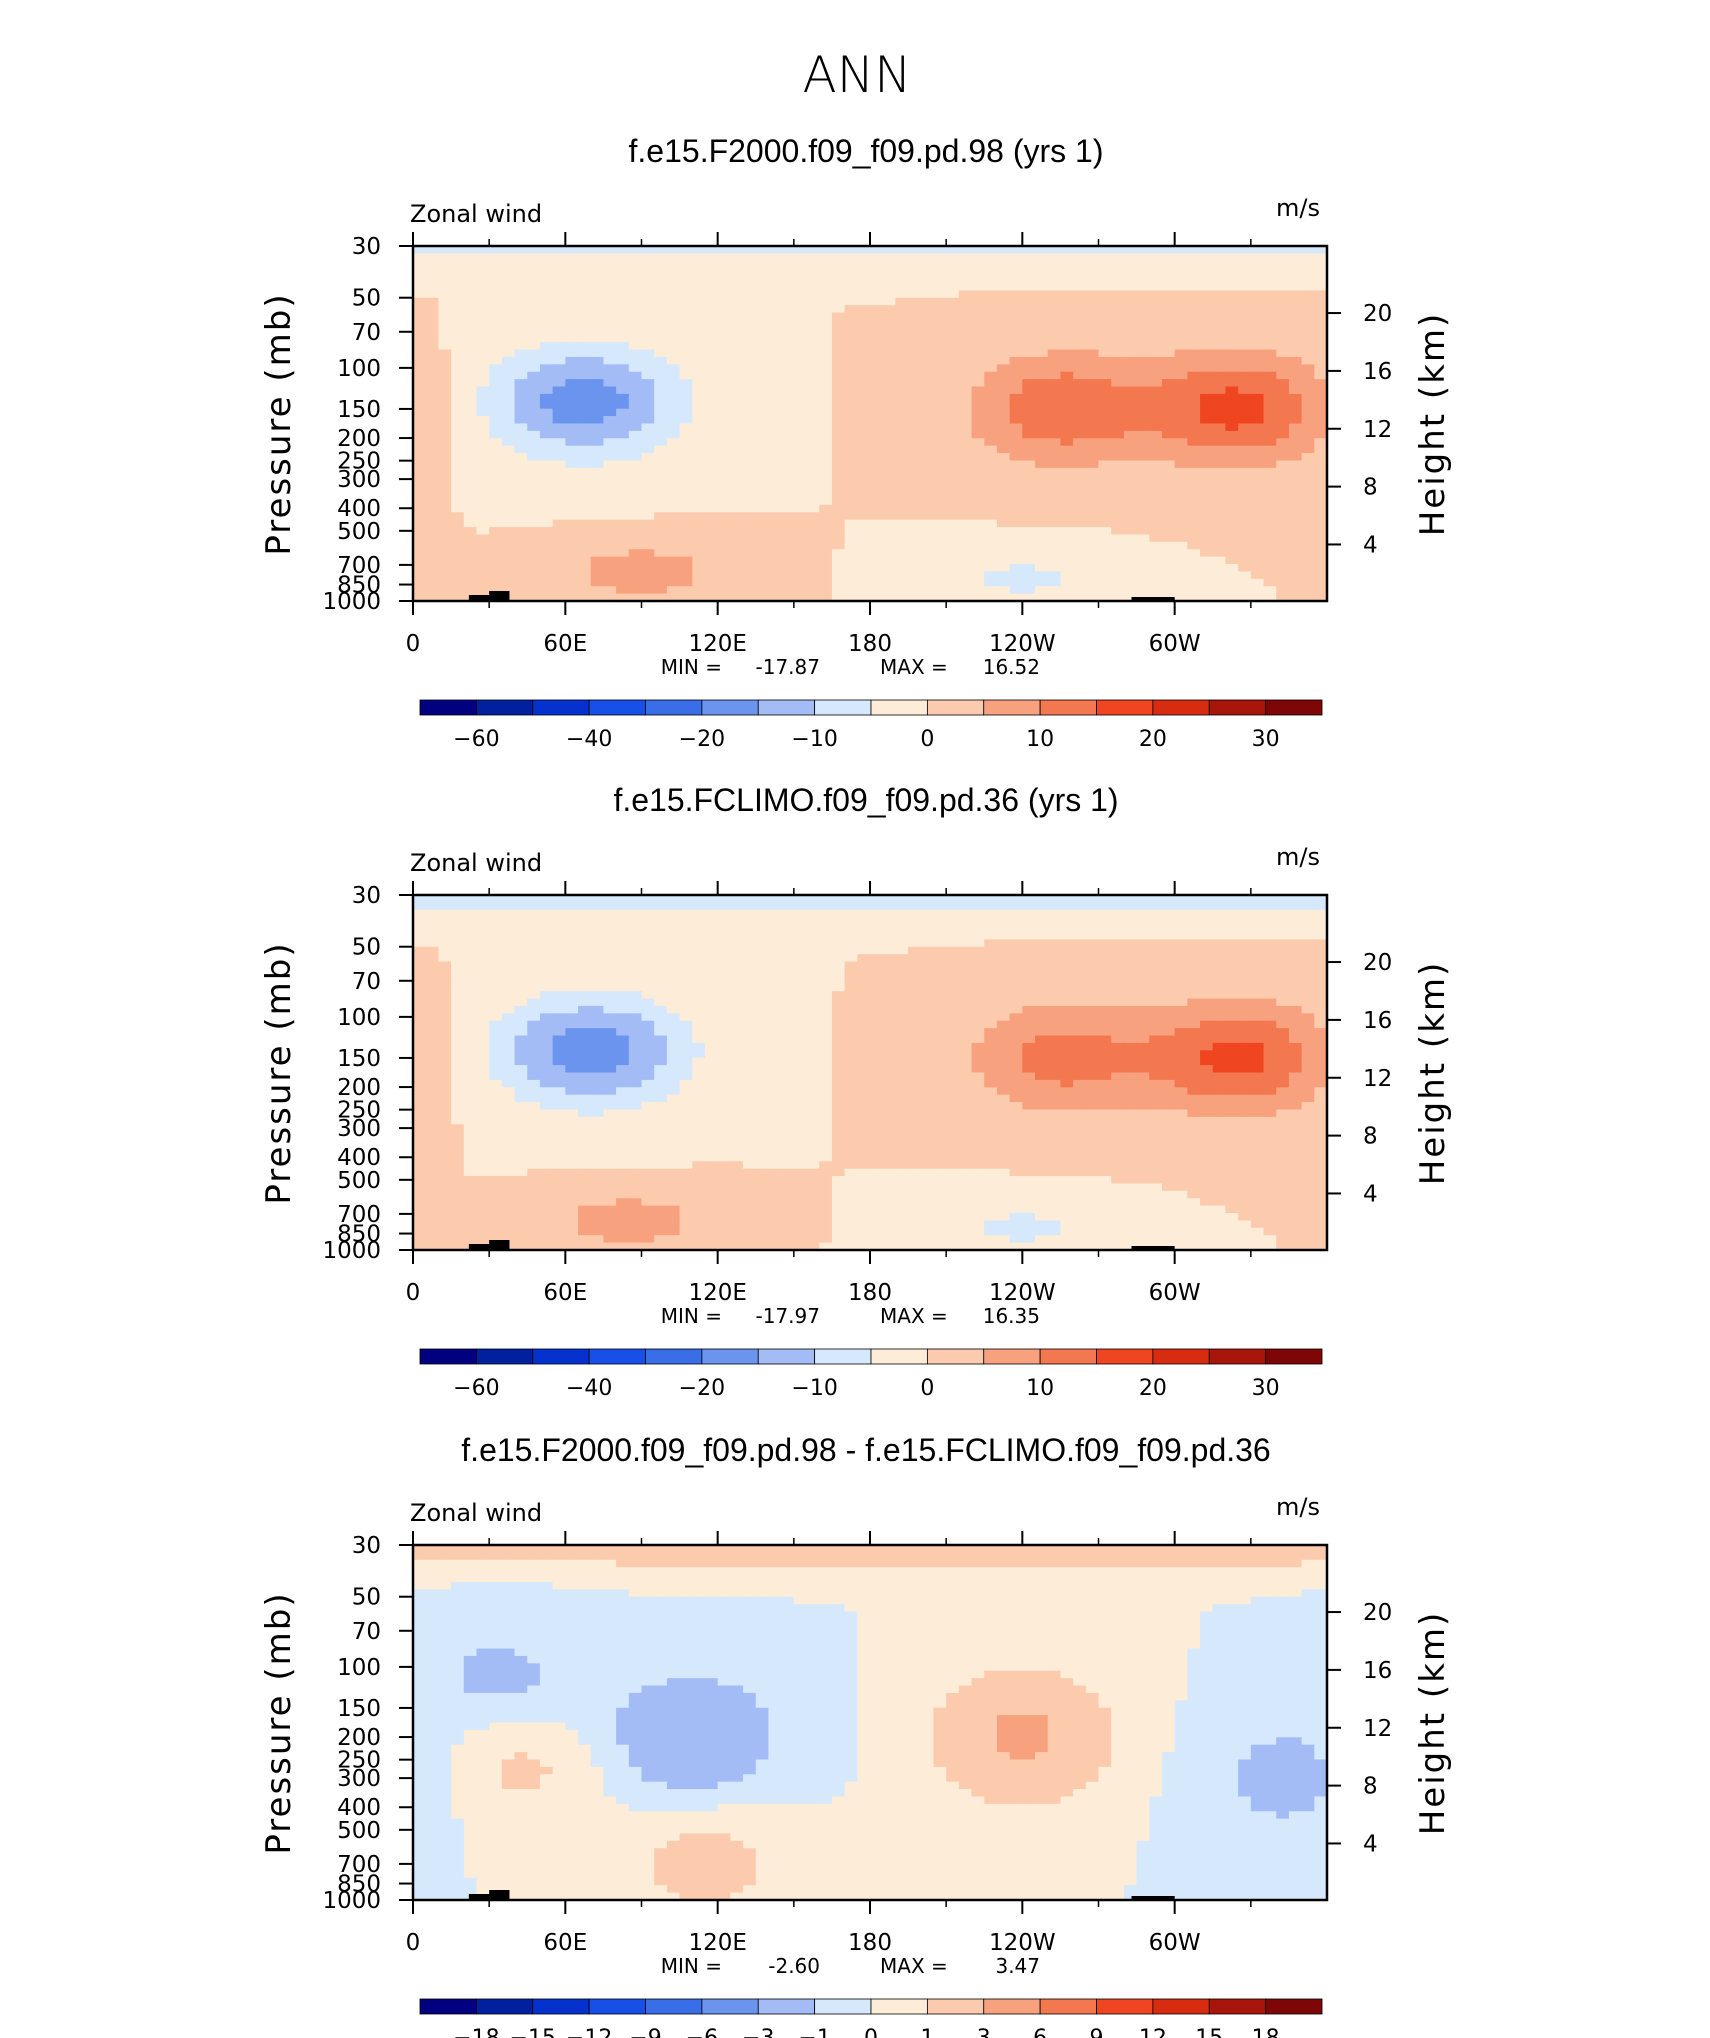  Describe the element at coordinates (359, 532) in the screenshot. I see `y-tick-label: 500` at that location.